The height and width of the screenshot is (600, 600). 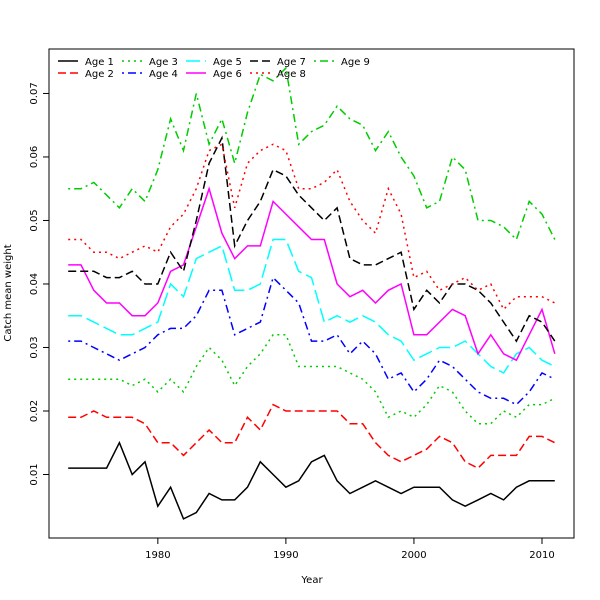 What do you see at coordinates (8, 292) in the screenshot?
I see `y-axis-label: Catch mean weight` at bounding box center [8, 292].